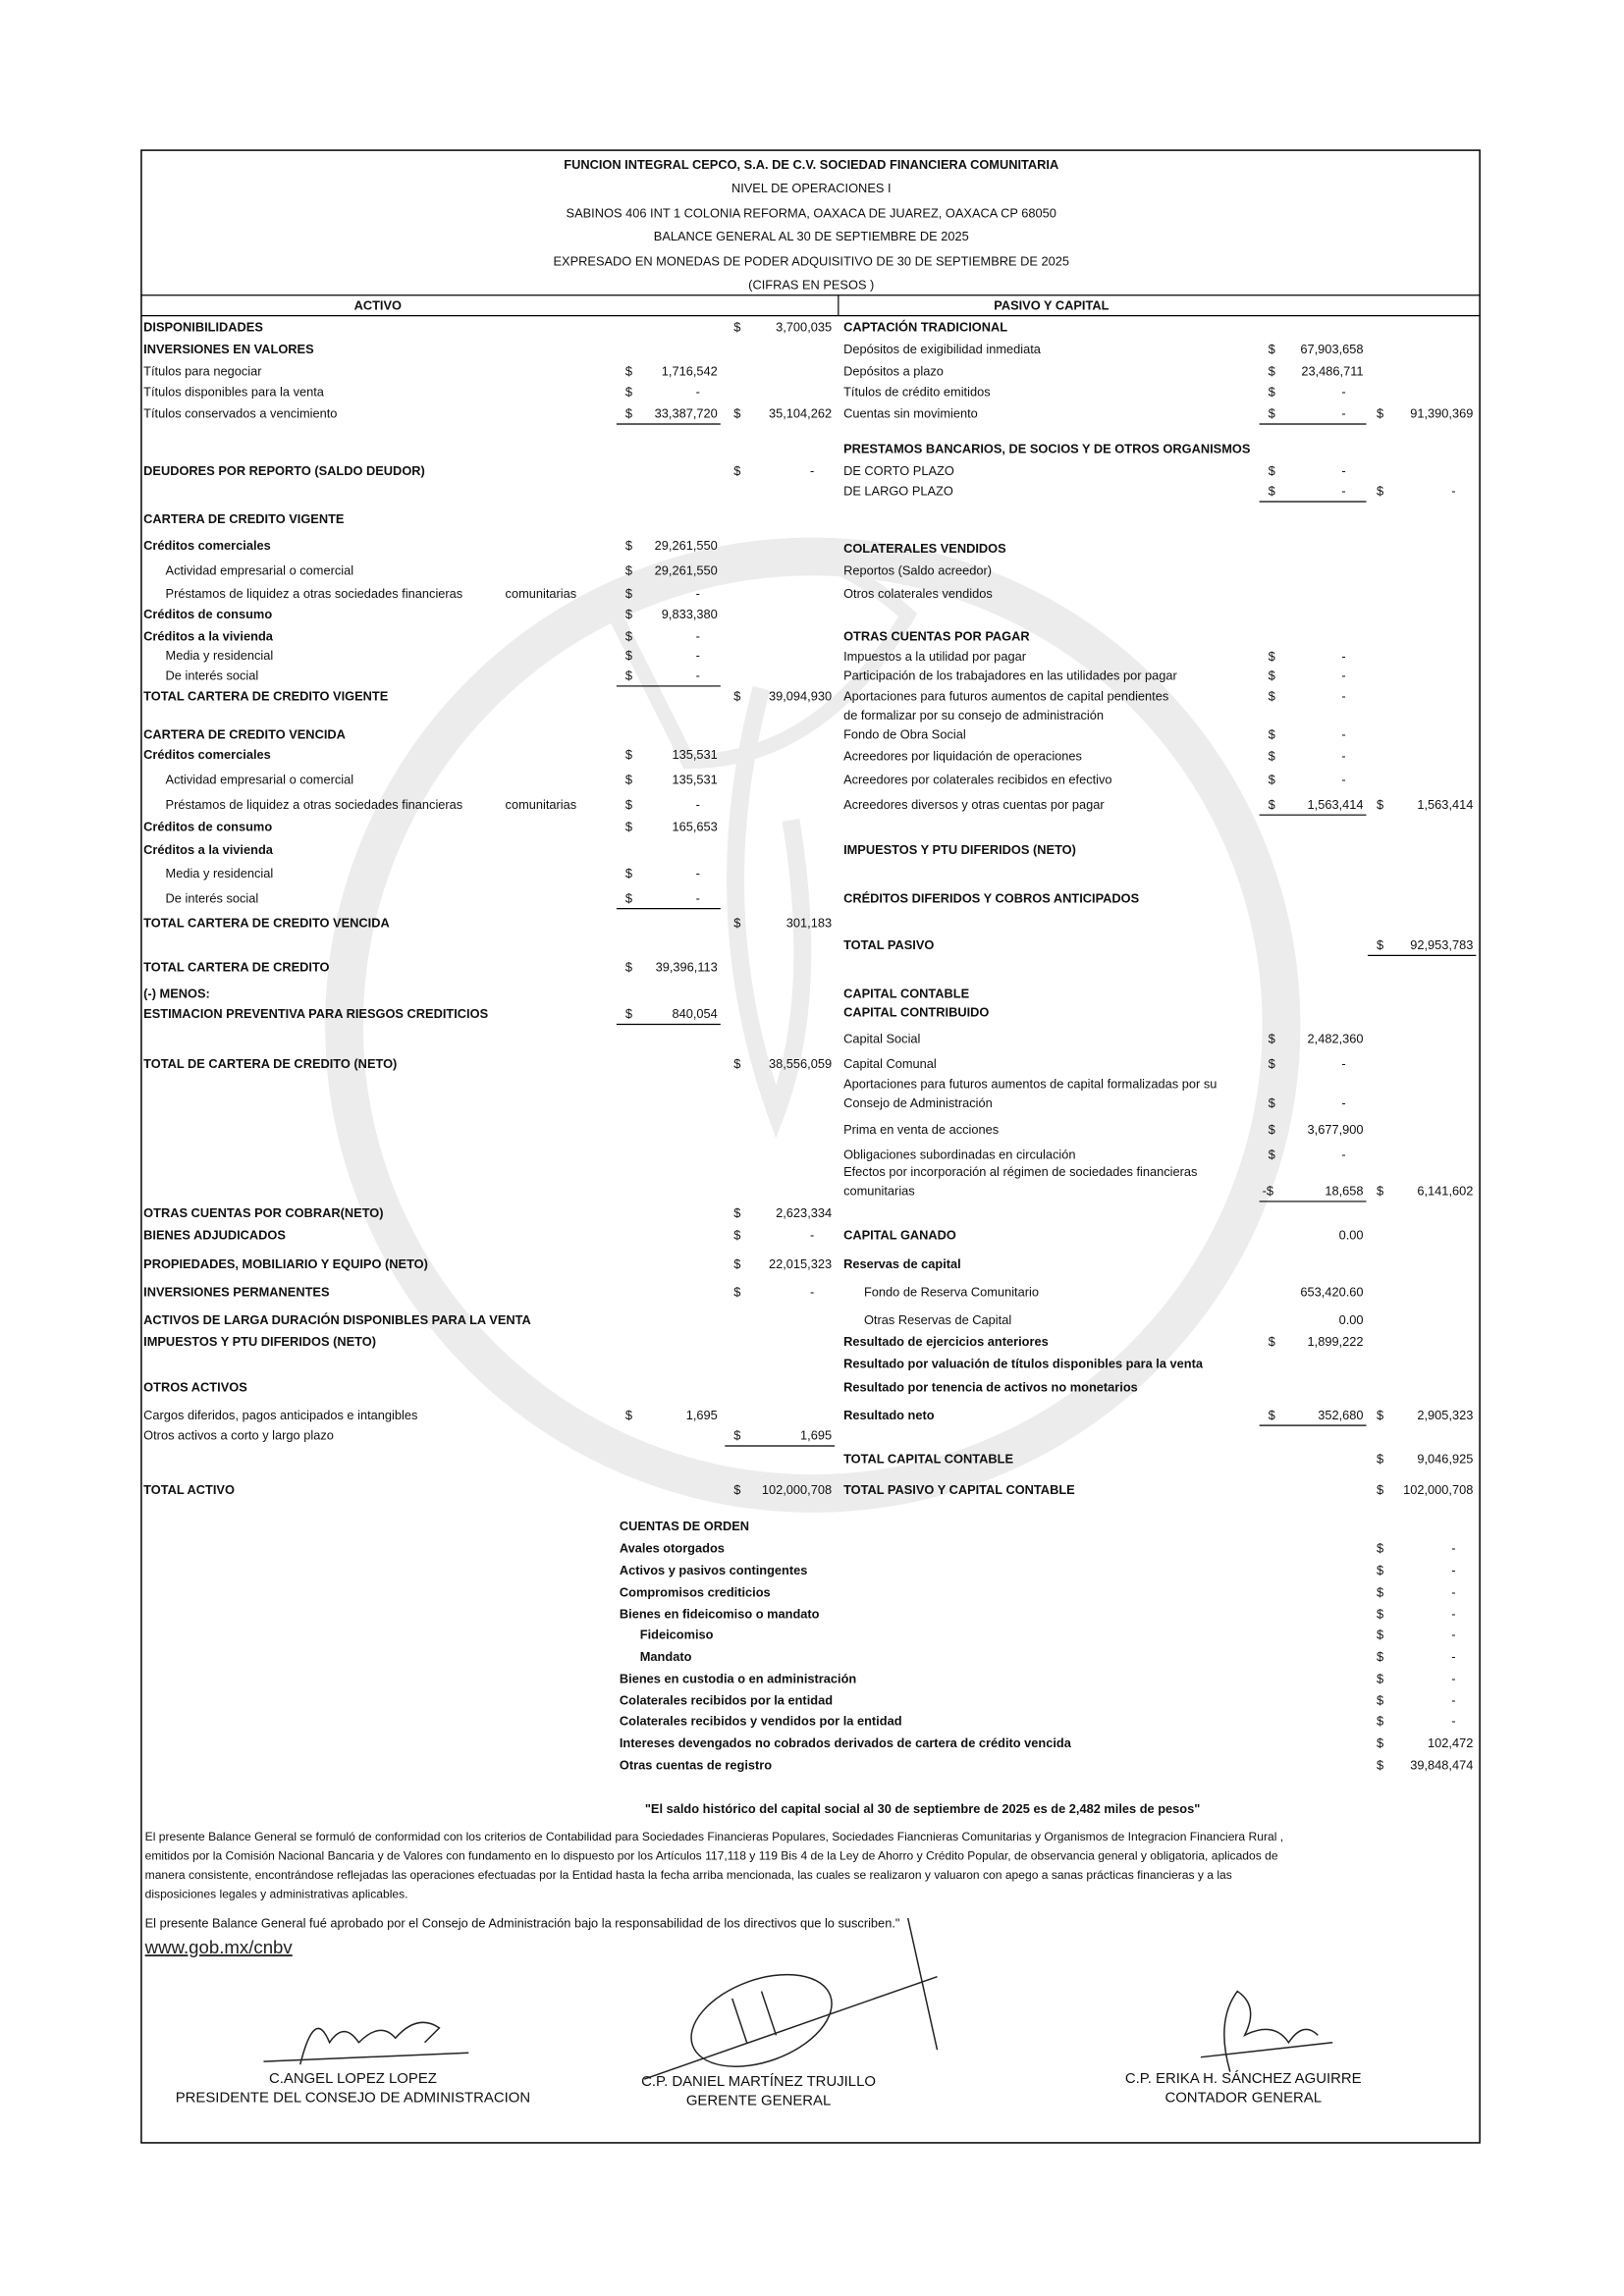 This screenshot has width=1624, height=2296. Describe the element at coordinates (207, 826) in the screenshot. I see `row-label: Créditos de consumo` at that location.